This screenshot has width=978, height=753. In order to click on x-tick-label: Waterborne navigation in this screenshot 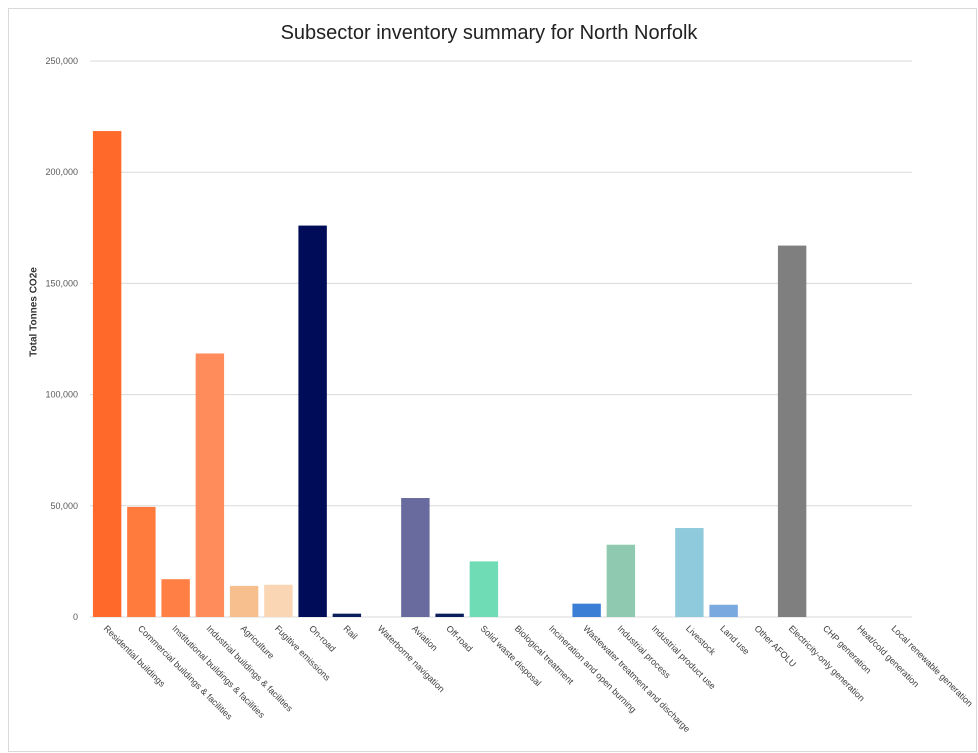, I will do `click(411, 658)`.